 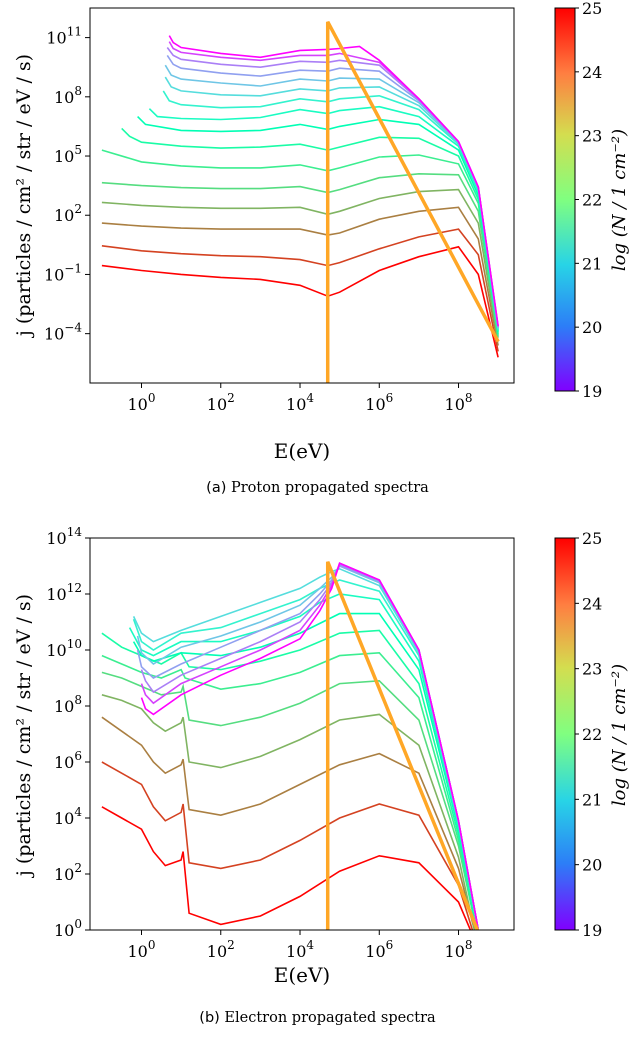 I want to click on y-tick-label: 10⁵, so click(x=68, y=154).